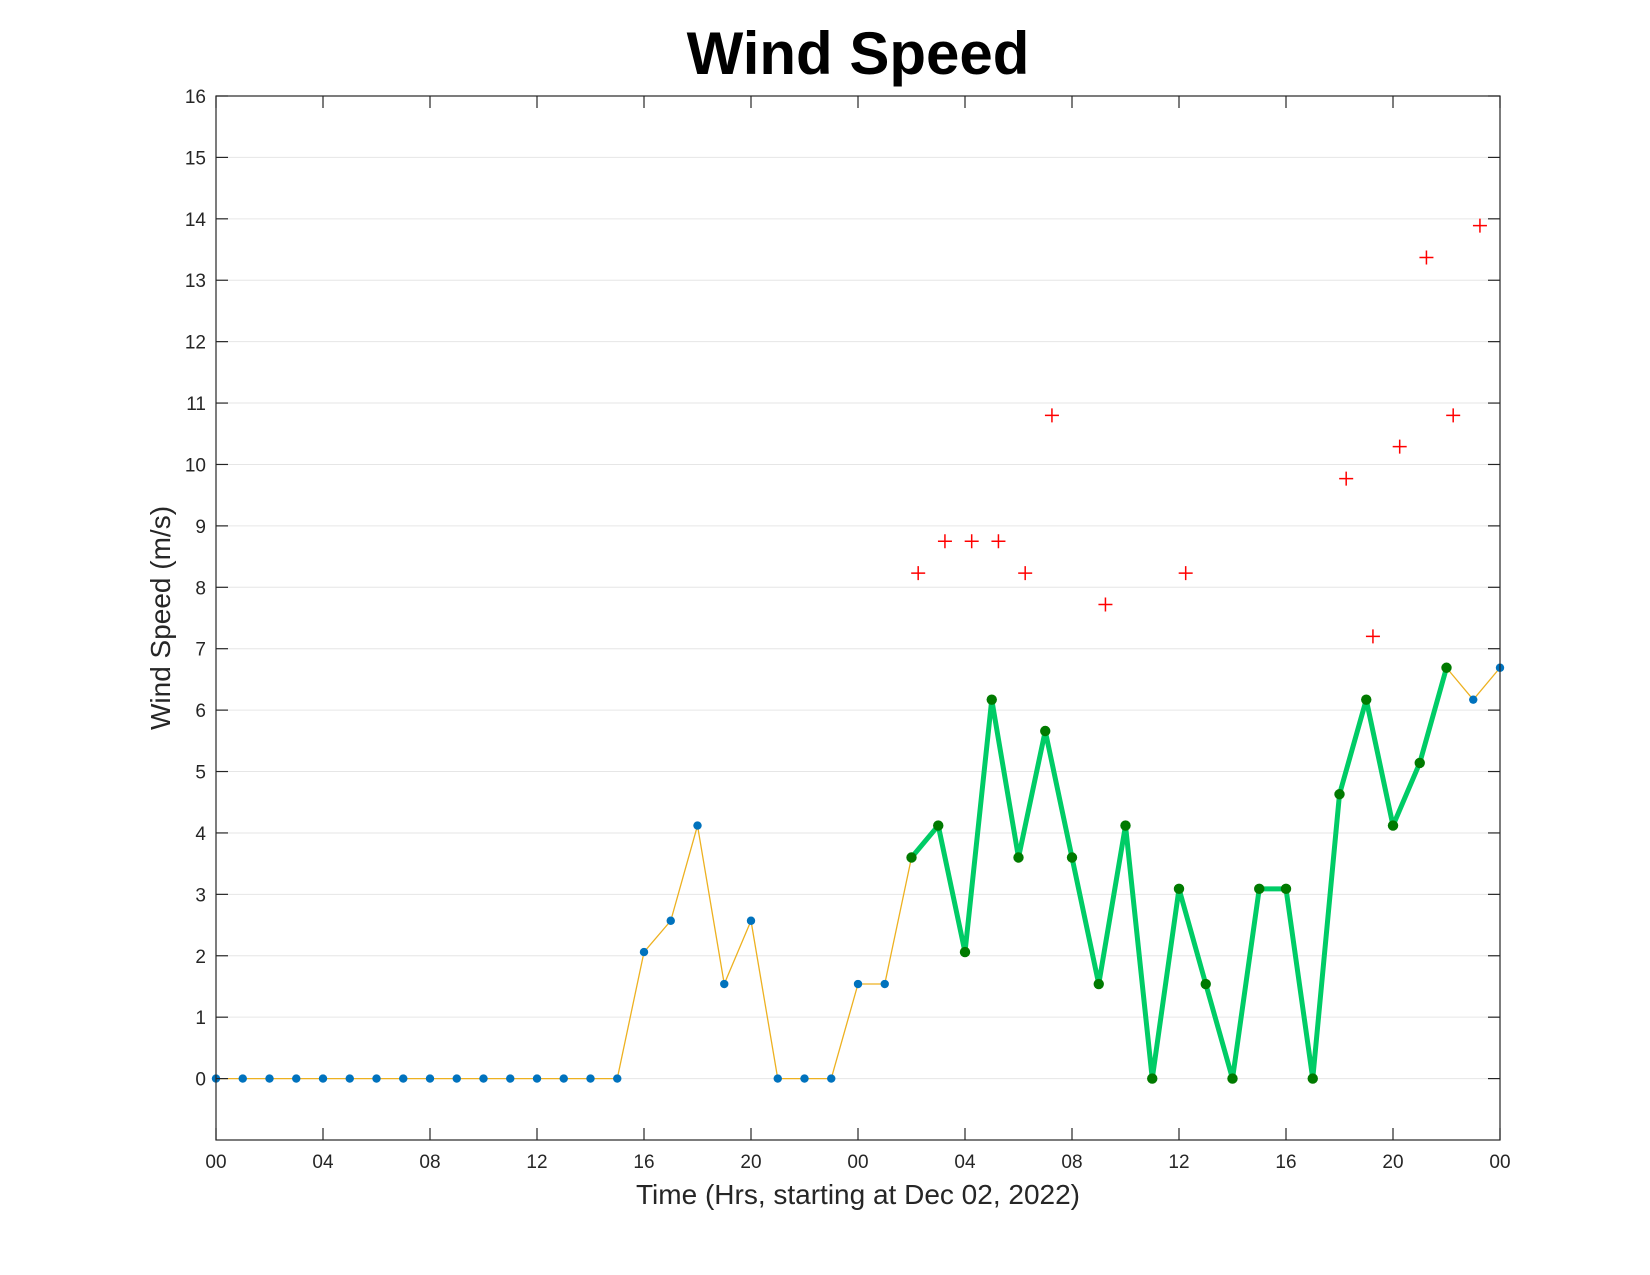 This screenshot has width=1650, height=1275. I want to click on y-tick-label: 10, so click(195, 465).